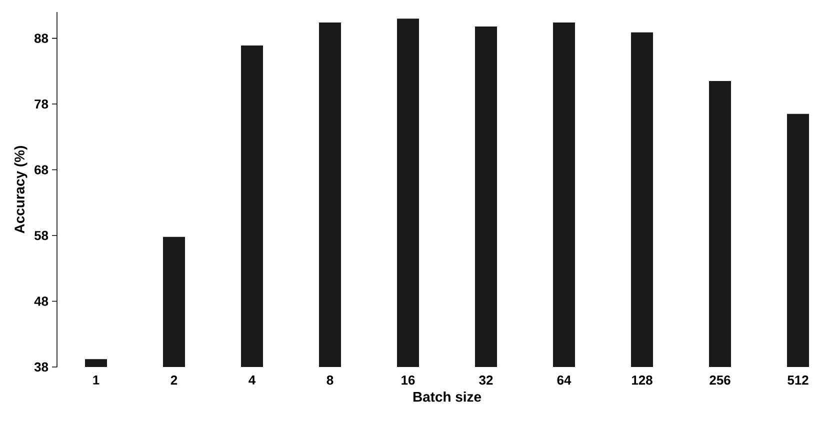 Image resolution: width=840 pixels, height=429 pixels. I want to click on x-tick-label: 32, so click(486, 380).